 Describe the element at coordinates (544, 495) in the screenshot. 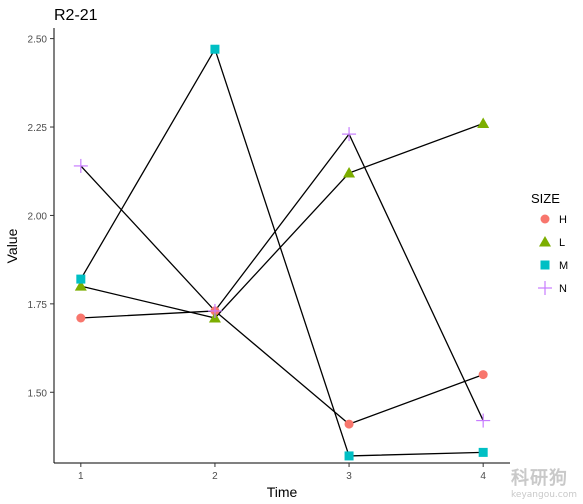

I see `watermark-sub: keyangou.com` at that location.